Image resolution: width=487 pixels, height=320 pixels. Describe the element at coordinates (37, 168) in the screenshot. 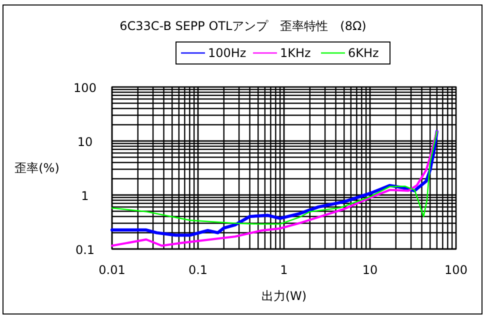

I see `y-axis-title: 歪率(%)` at that location.